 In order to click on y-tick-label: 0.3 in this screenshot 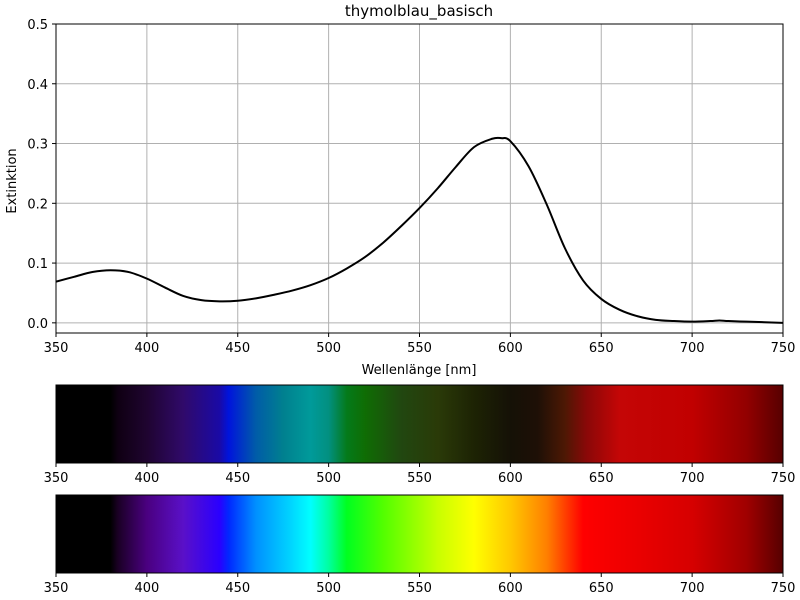, I will do `click(37, 145)`.